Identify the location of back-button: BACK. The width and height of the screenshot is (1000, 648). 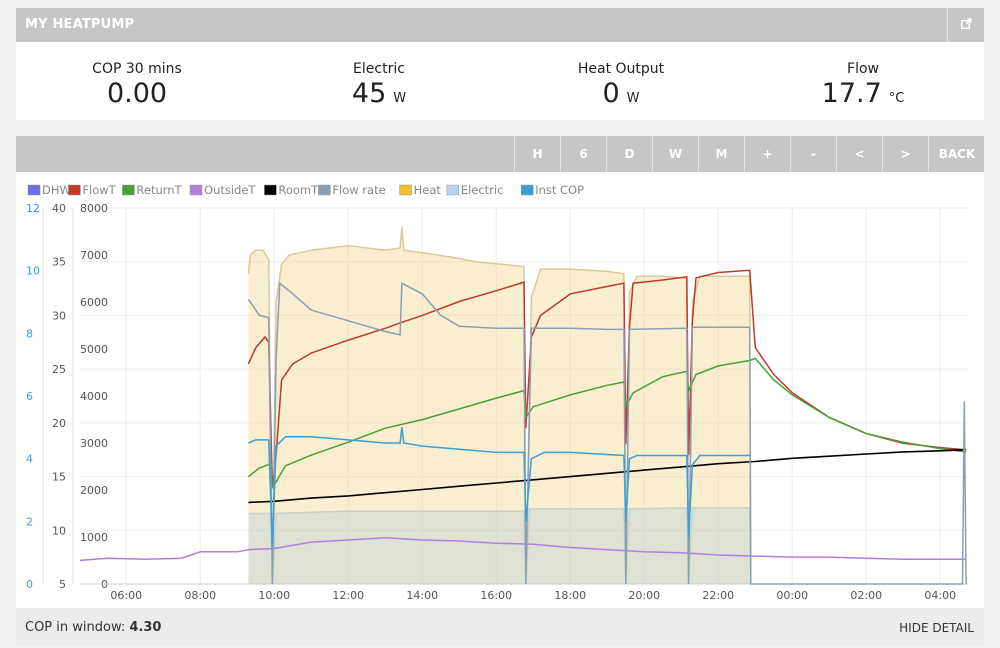
(956, 154).